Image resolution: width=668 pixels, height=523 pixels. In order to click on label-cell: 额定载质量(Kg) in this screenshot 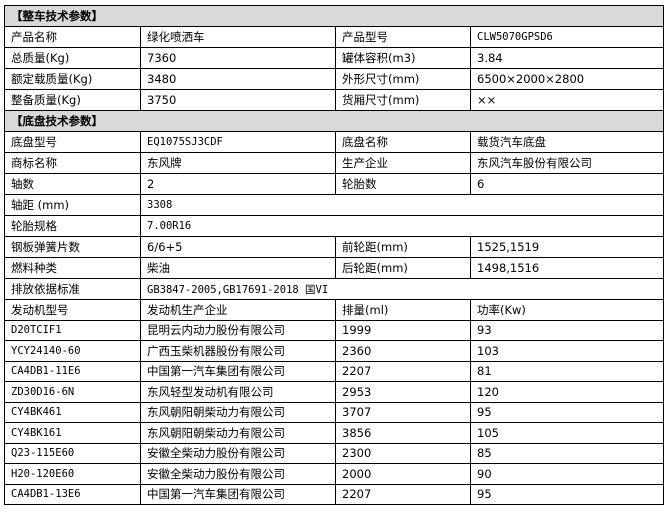, I will do `click(72, 79)`.